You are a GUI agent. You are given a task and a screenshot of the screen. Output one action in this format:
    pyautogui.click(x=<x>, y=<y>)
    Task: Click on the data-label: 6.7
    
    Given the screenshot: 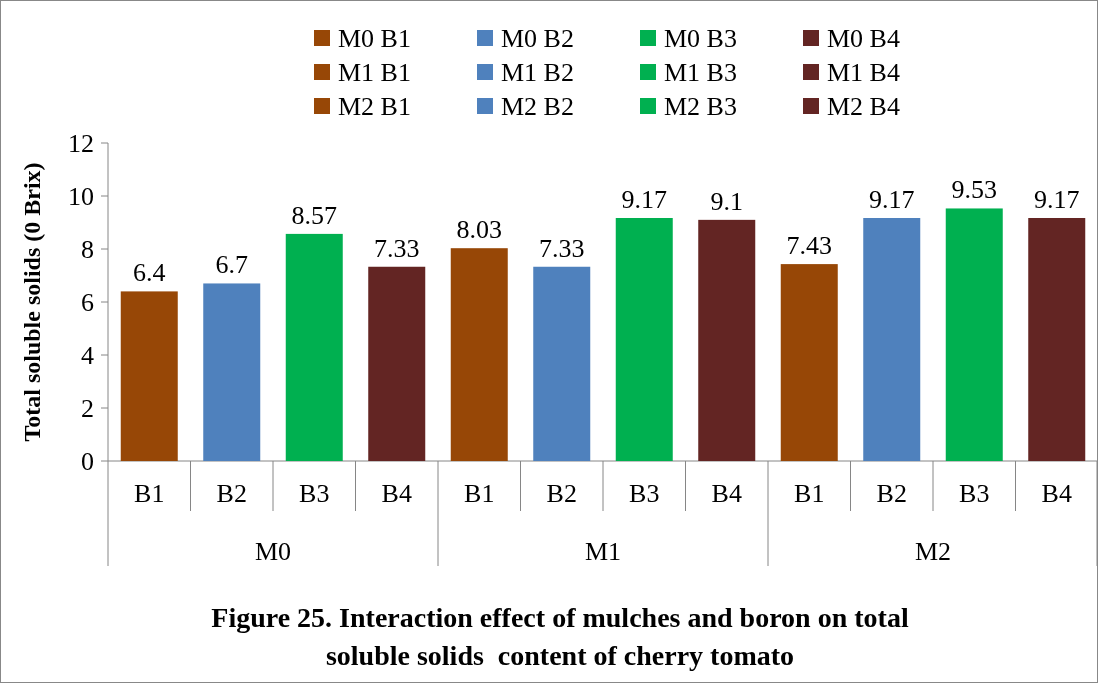 What is the action you would take?
    pyautogui.click(x=231, y=265)
    